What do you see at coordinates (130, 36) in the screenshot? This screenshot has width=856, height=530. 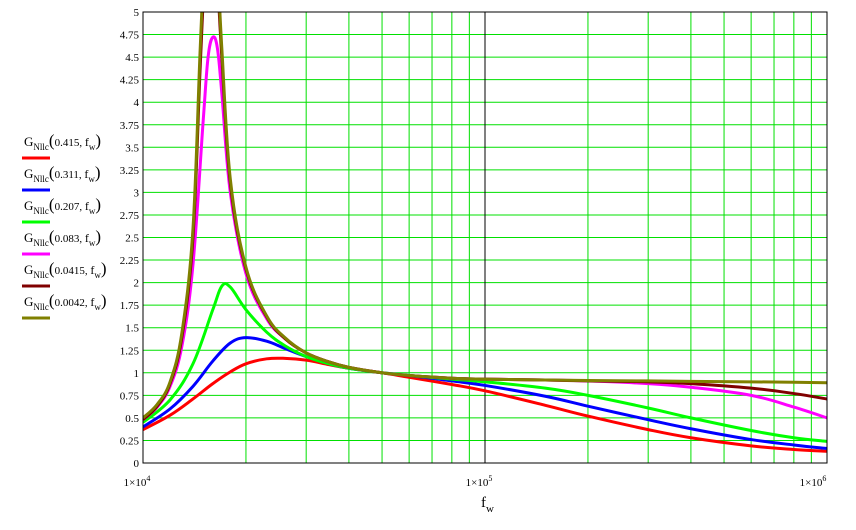 I see `y-tick-label: 4.75` at bounding box center [130, 36].